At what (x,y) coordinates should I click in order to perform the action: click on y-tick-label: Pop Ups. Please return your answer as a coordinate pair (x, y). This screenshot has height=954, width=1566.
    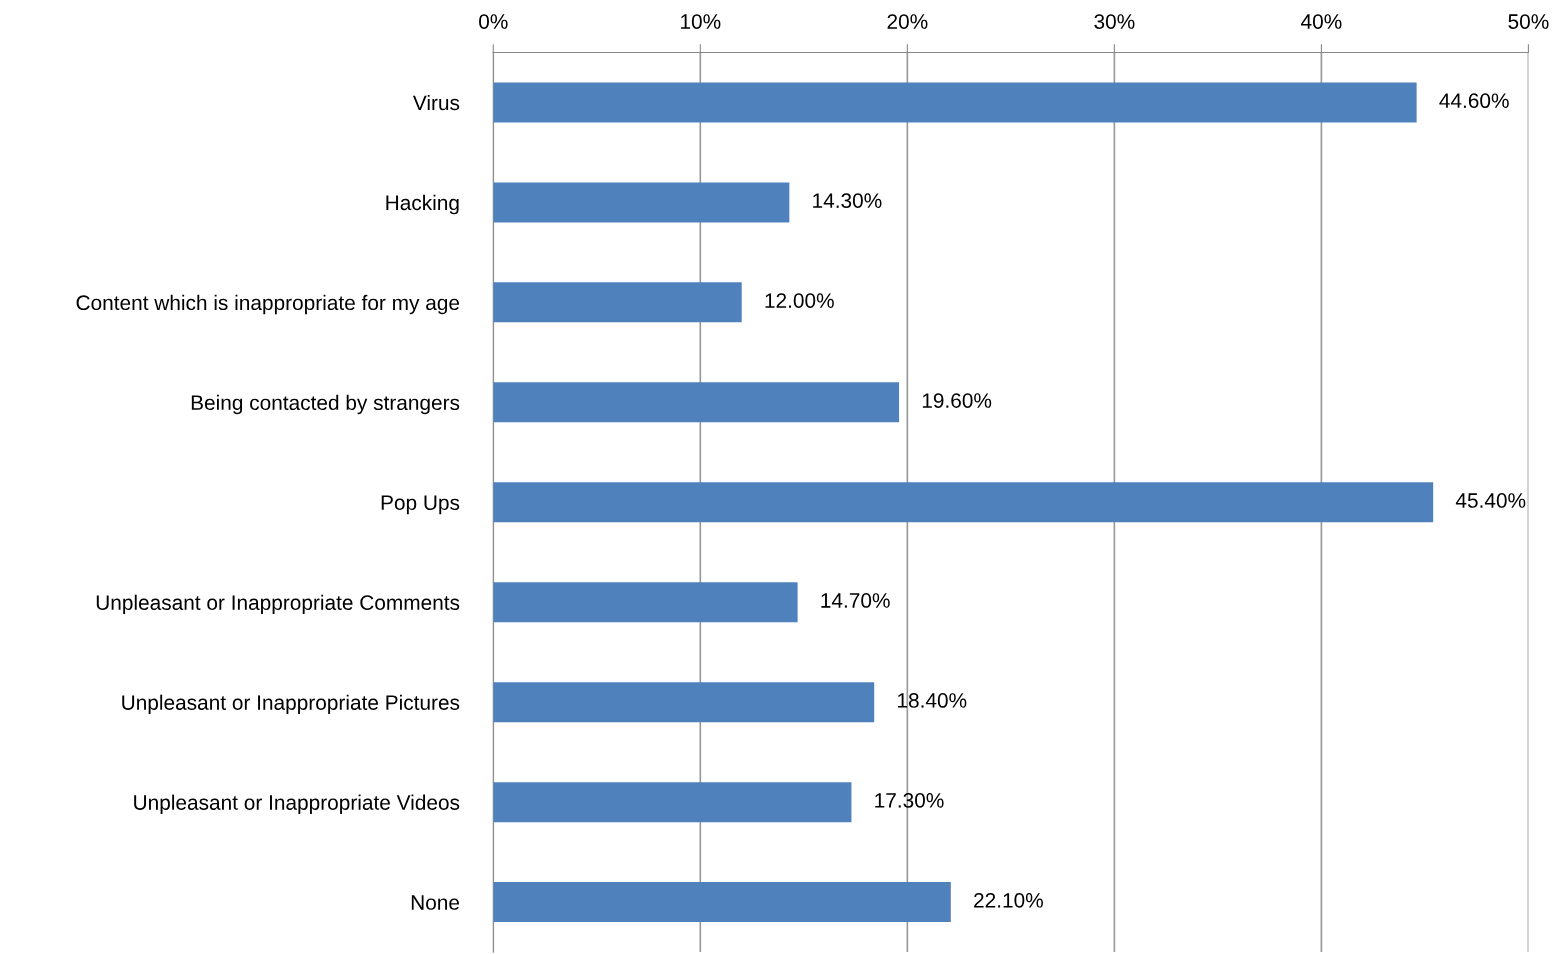
    Looking at the image, I should click on (420, 505).